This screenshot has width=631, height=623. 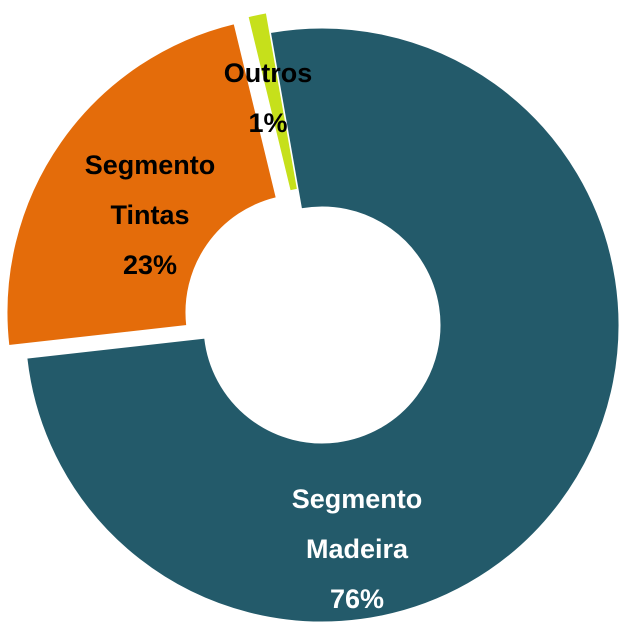 I want to click on donut-slice, so click(x=272, y=102).